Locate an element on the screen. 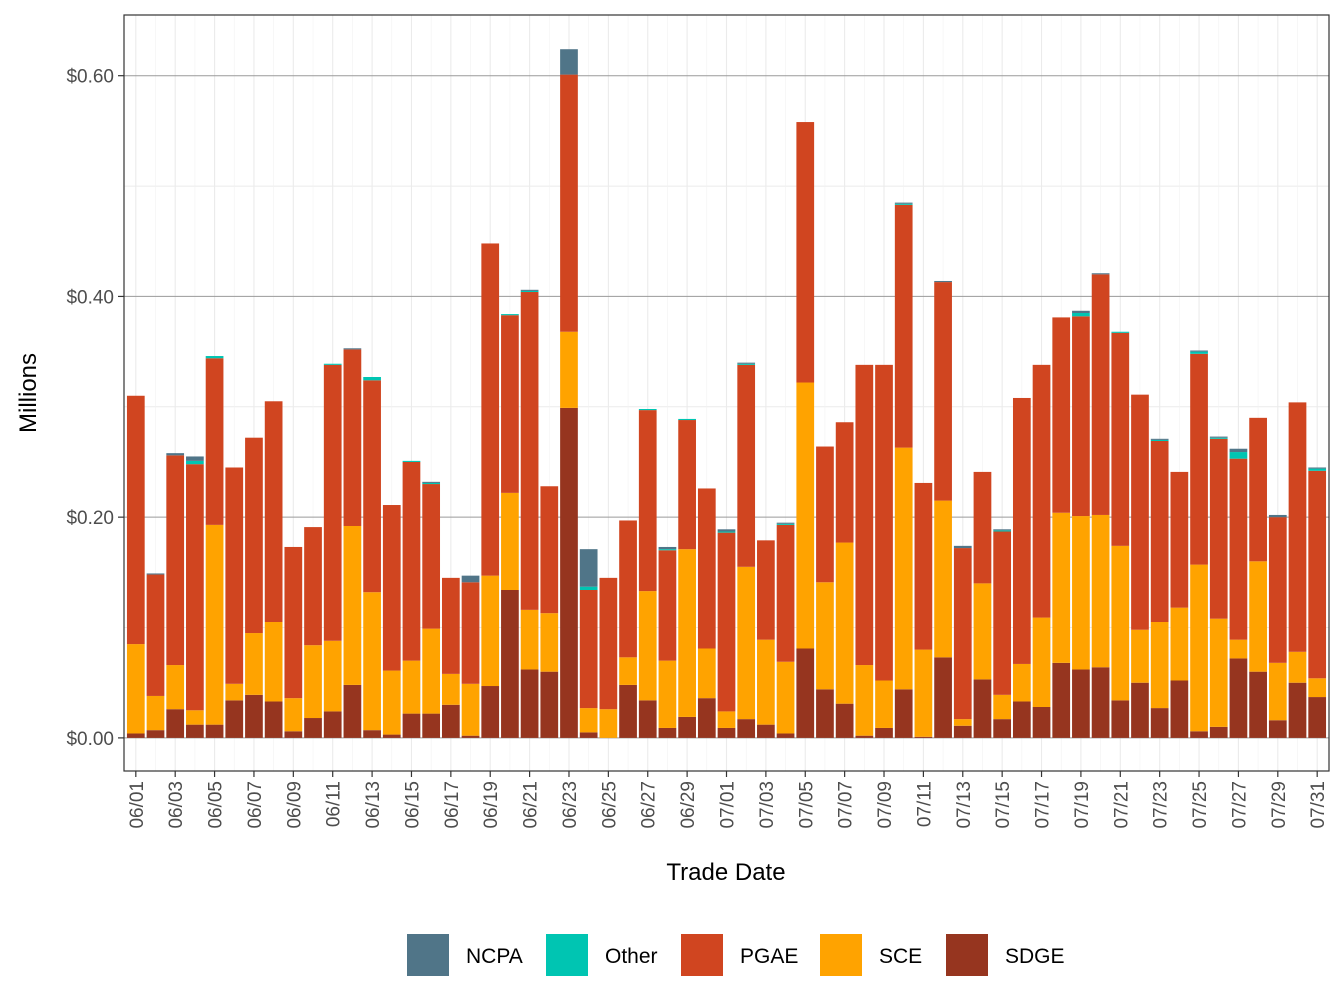  x-tick-label: 06/03 is located at coordinates (176, 805).